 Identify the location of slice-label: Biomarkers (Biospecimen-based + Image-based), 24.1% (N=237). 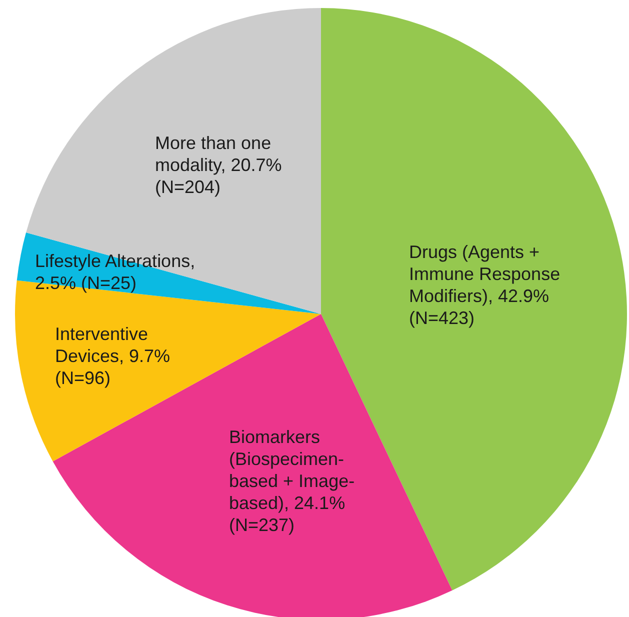
(292, 481).